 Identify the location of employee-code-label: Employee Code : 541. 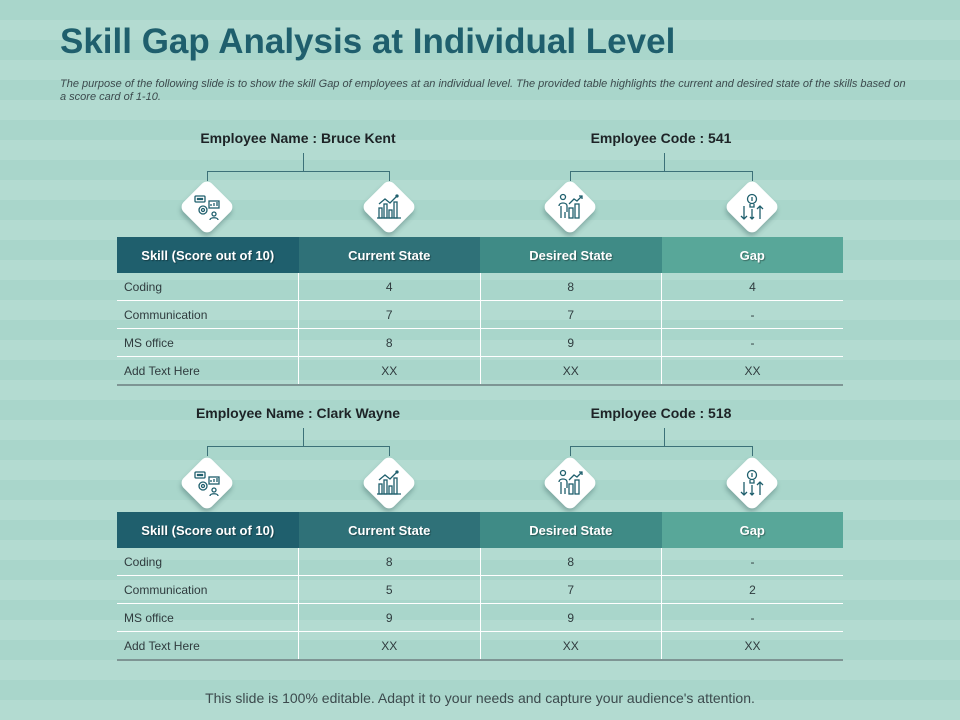
(661, 138).